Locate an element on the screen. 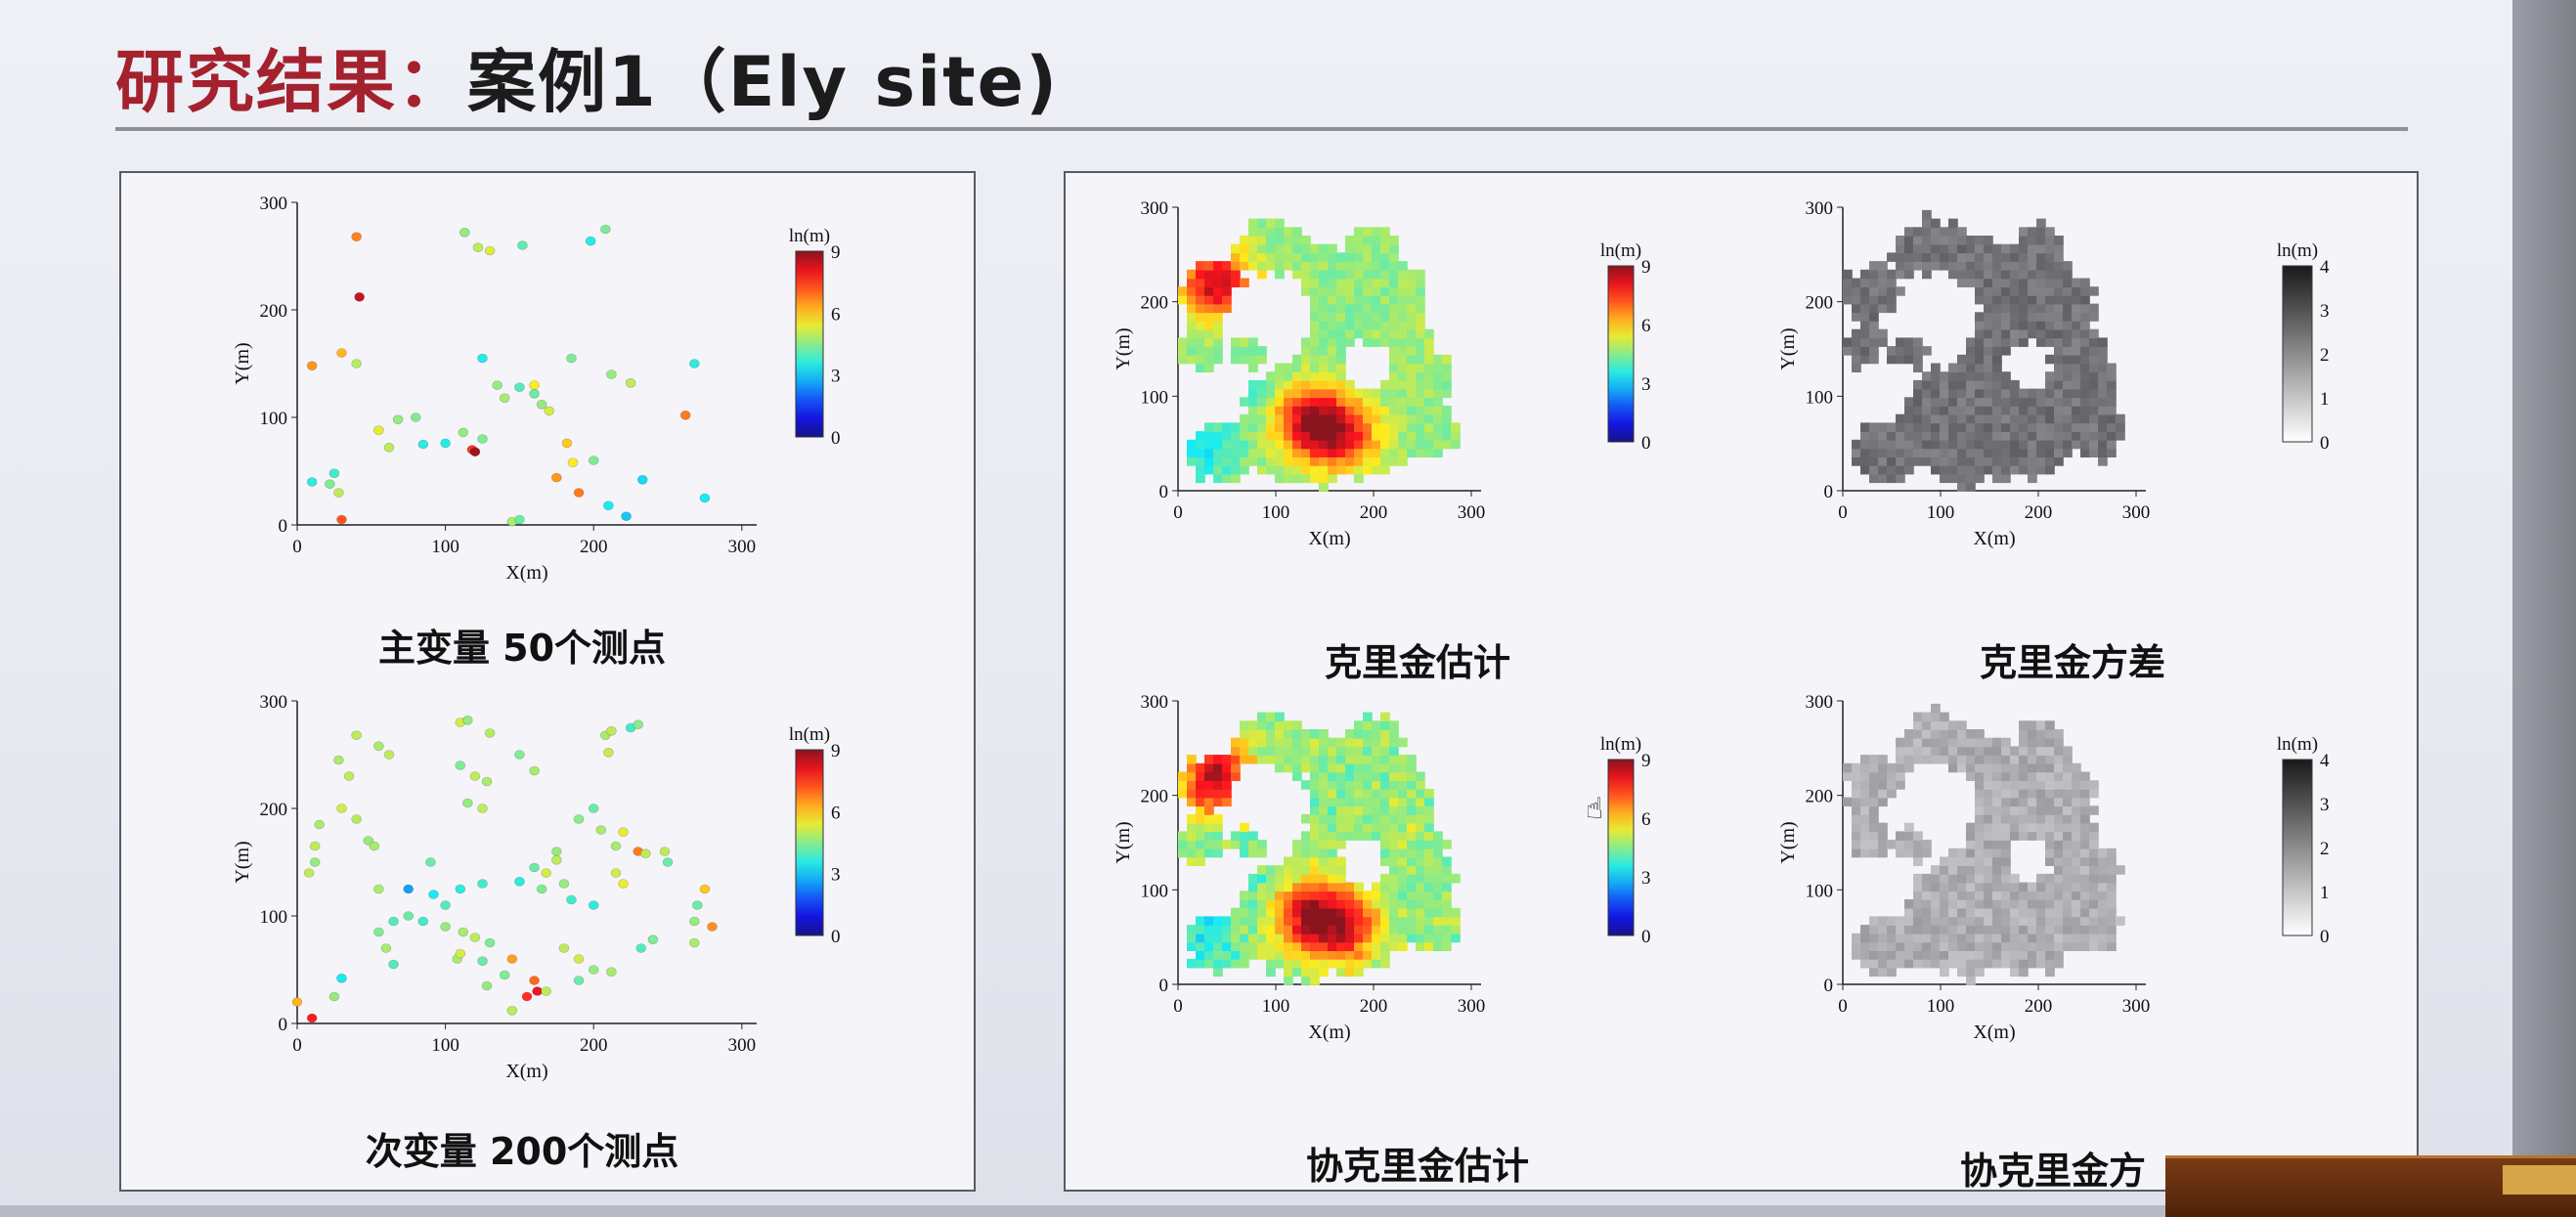  hand-pointer-icon: ☝ is located at coordinates (1594, 809).